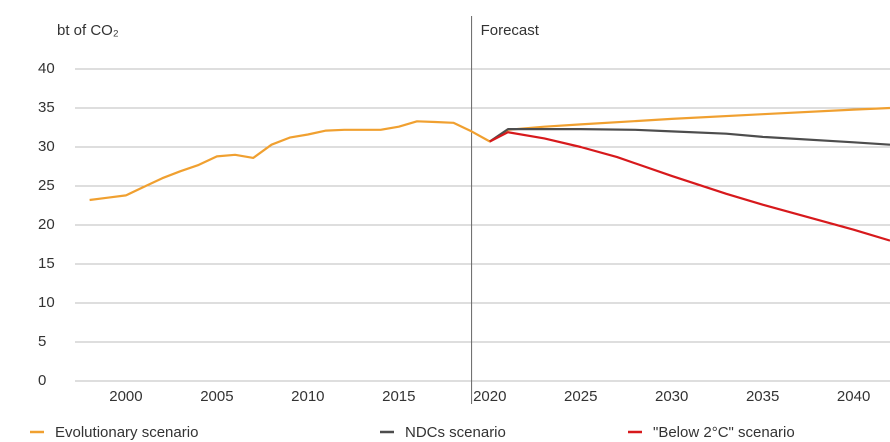  What do you see at coordinates (46, 146) in the screenshot?
I see `y-tick-label: 30` at bounding box center [46, 146].